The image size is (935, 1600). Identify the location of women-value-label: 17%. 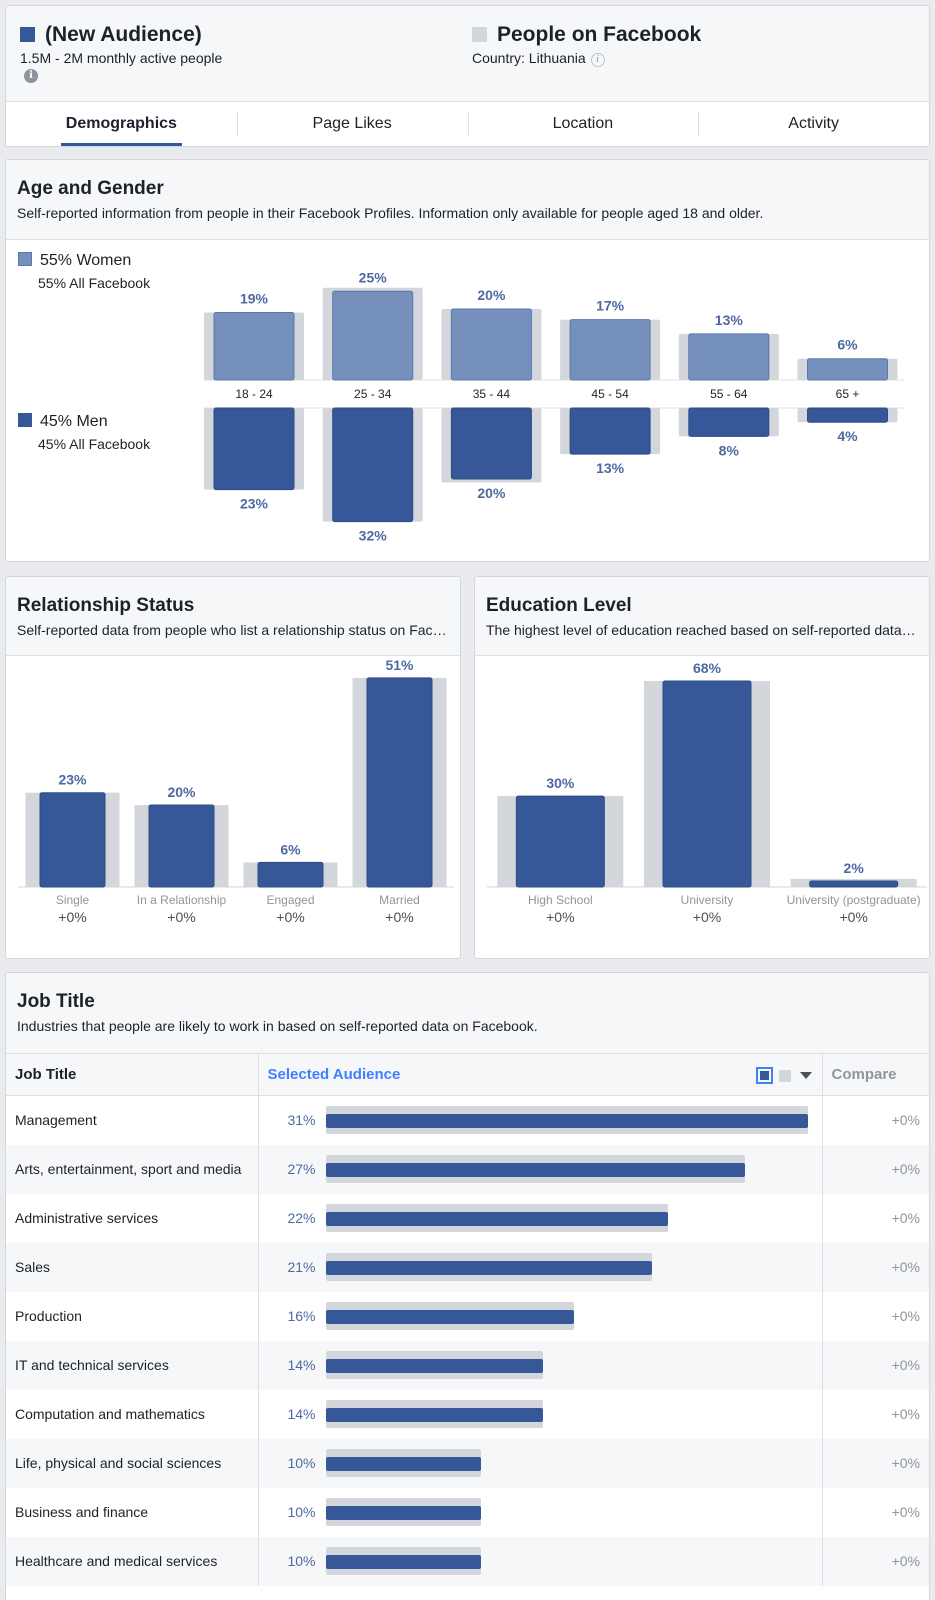
(610, 306).